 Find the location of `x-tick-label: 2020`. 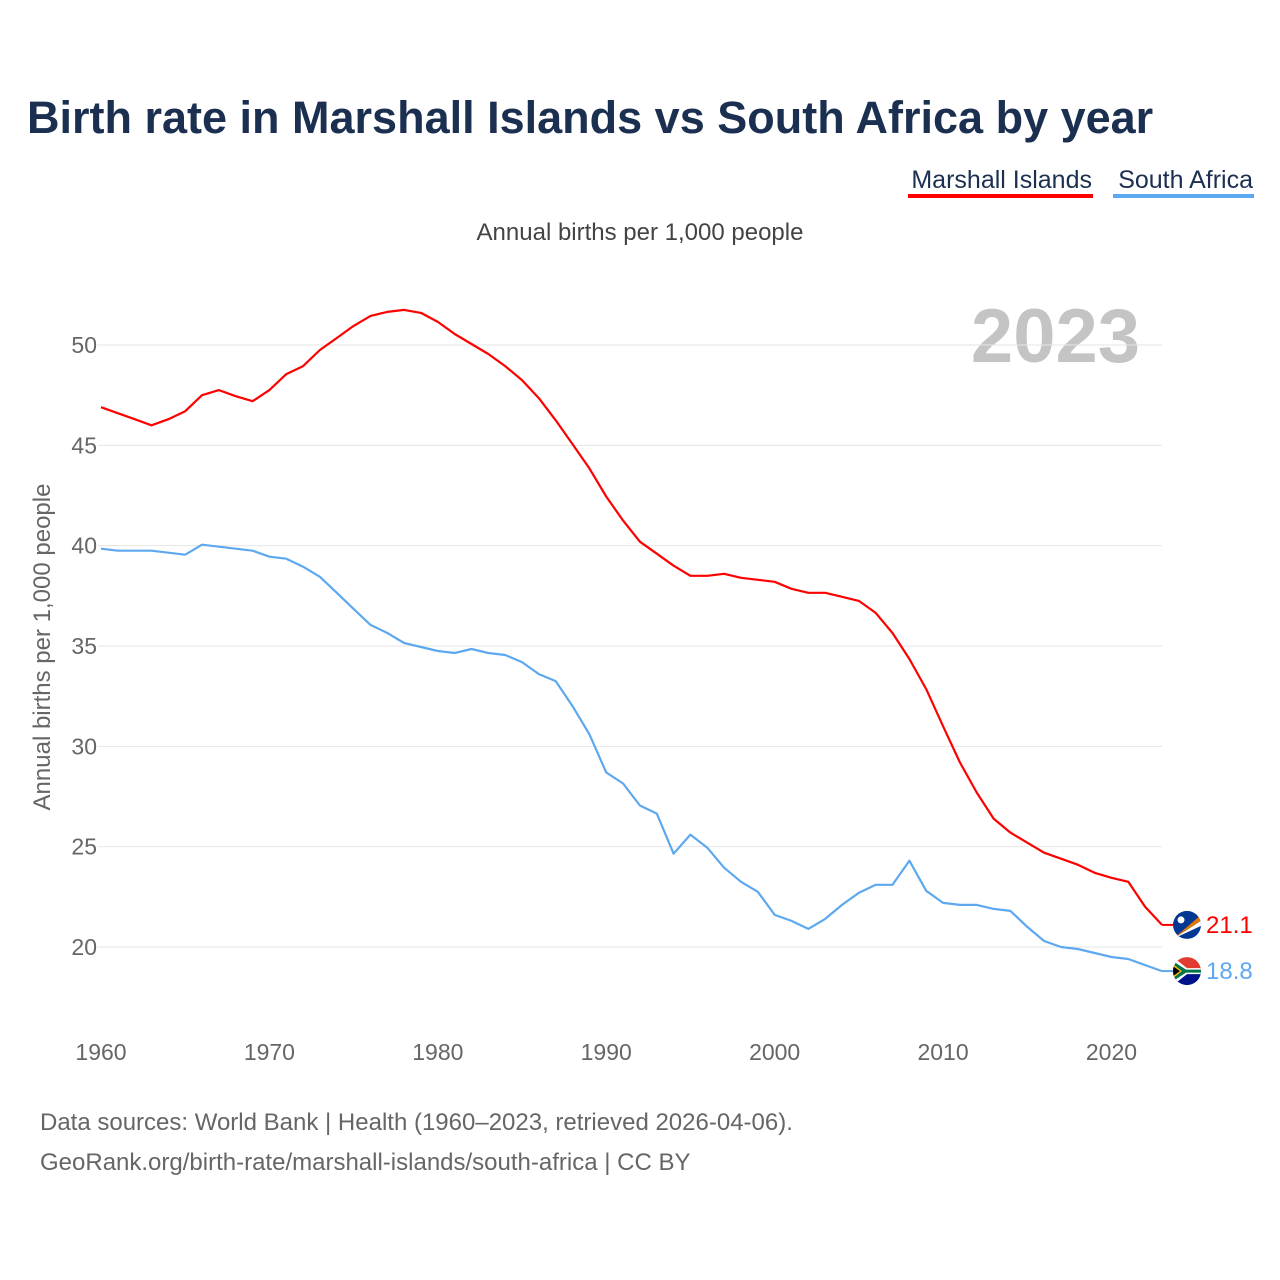

x-tick-label: 2020 is located at coordinates (1111, 1052).